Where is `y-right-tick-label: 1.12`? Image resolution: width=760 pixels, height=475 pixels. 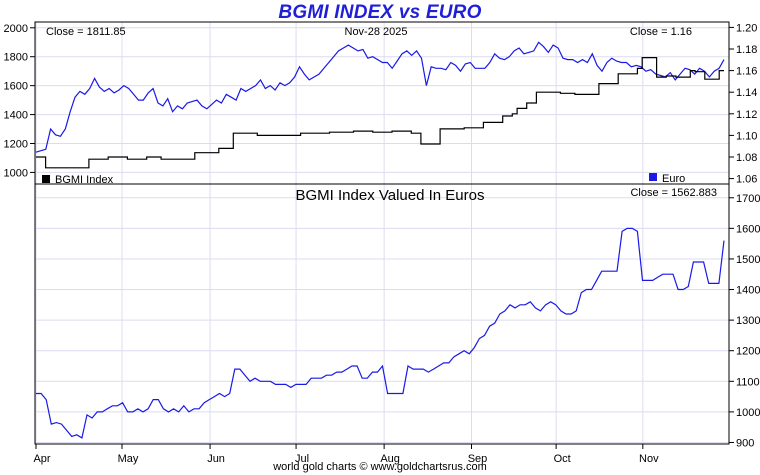
y-right-tick-label: 1.12 is located at coordinates (746, 115).